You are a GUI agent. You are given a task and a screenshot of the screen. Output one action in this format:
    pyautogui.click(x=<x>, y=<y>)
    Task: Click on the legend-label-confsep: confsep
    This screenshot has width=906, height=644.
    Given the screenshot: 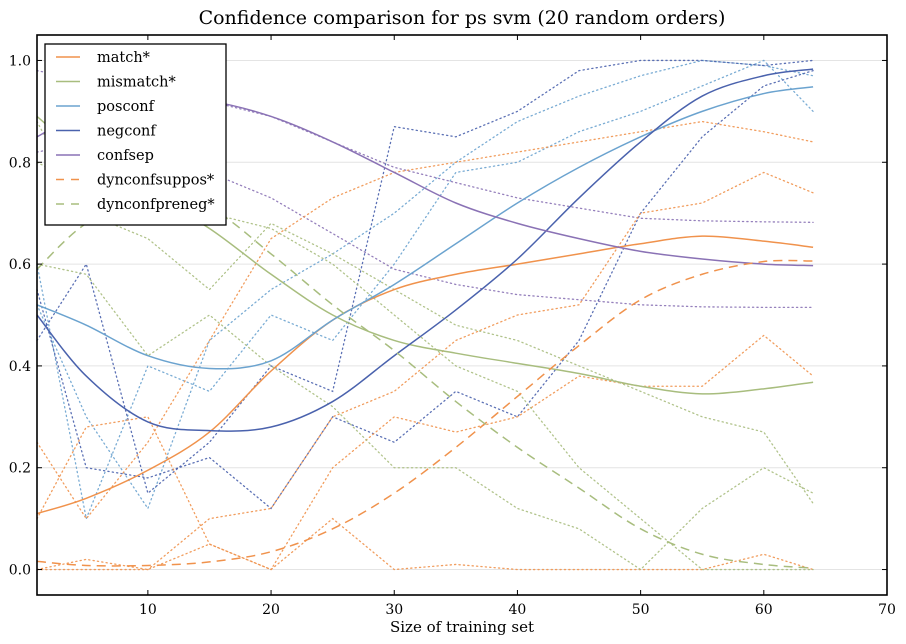 What is the action you would take?
    pyautogui.click(x=125, y=156)
    